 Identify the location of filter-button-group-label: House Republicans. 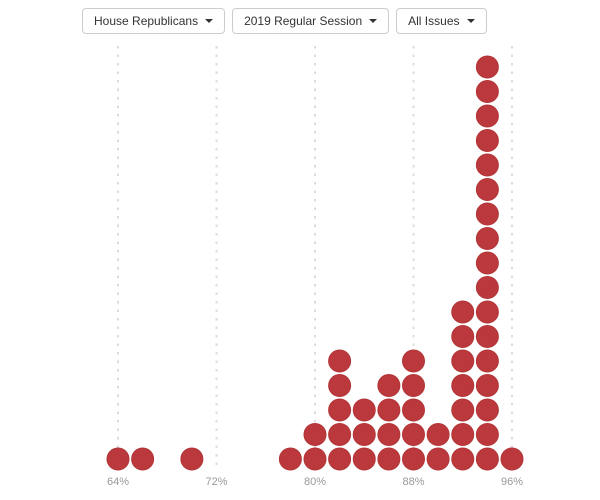
(146, 20).